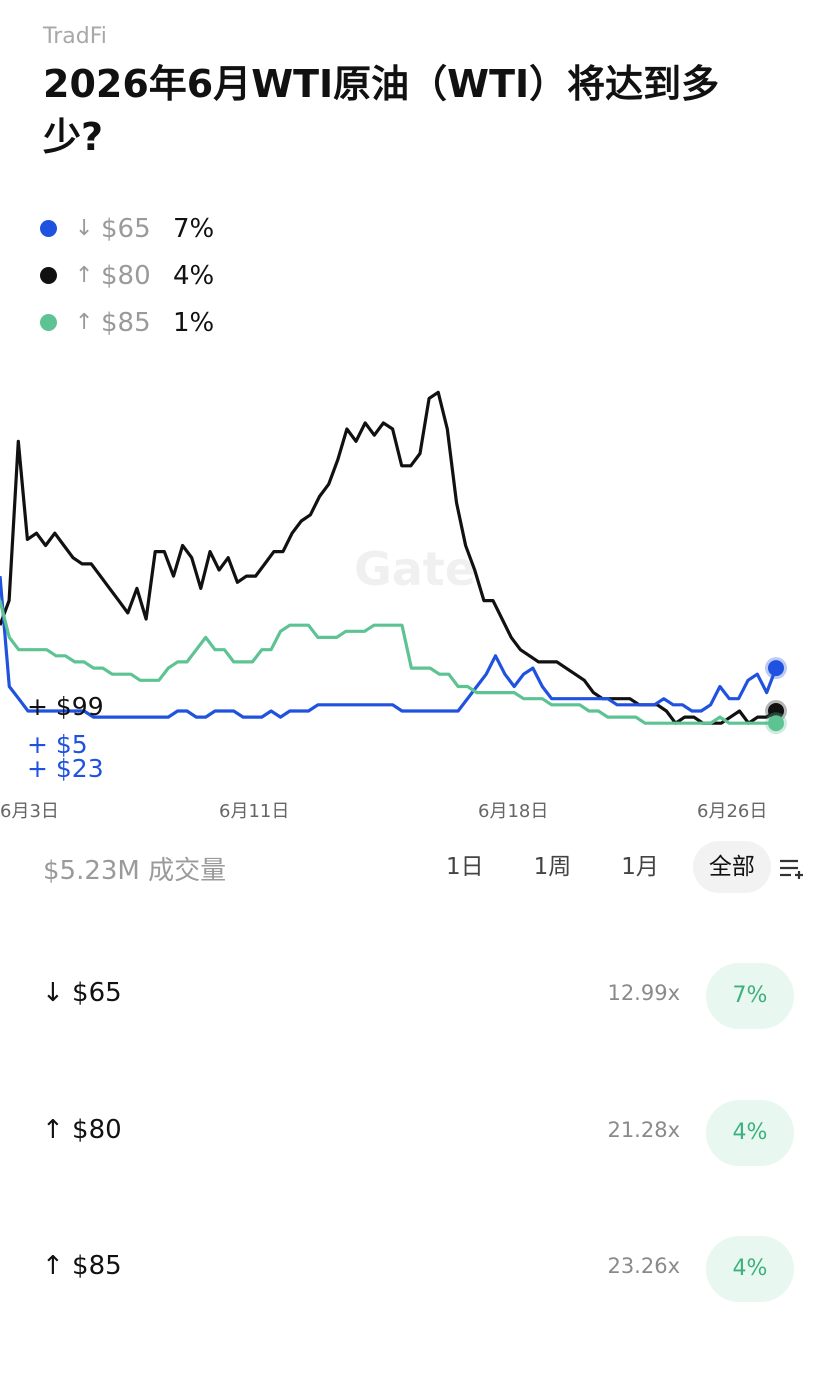  Describe the element at coordinates (82, 993) in the screenshot. I see `outcome-label: ↓ $65` at that location.